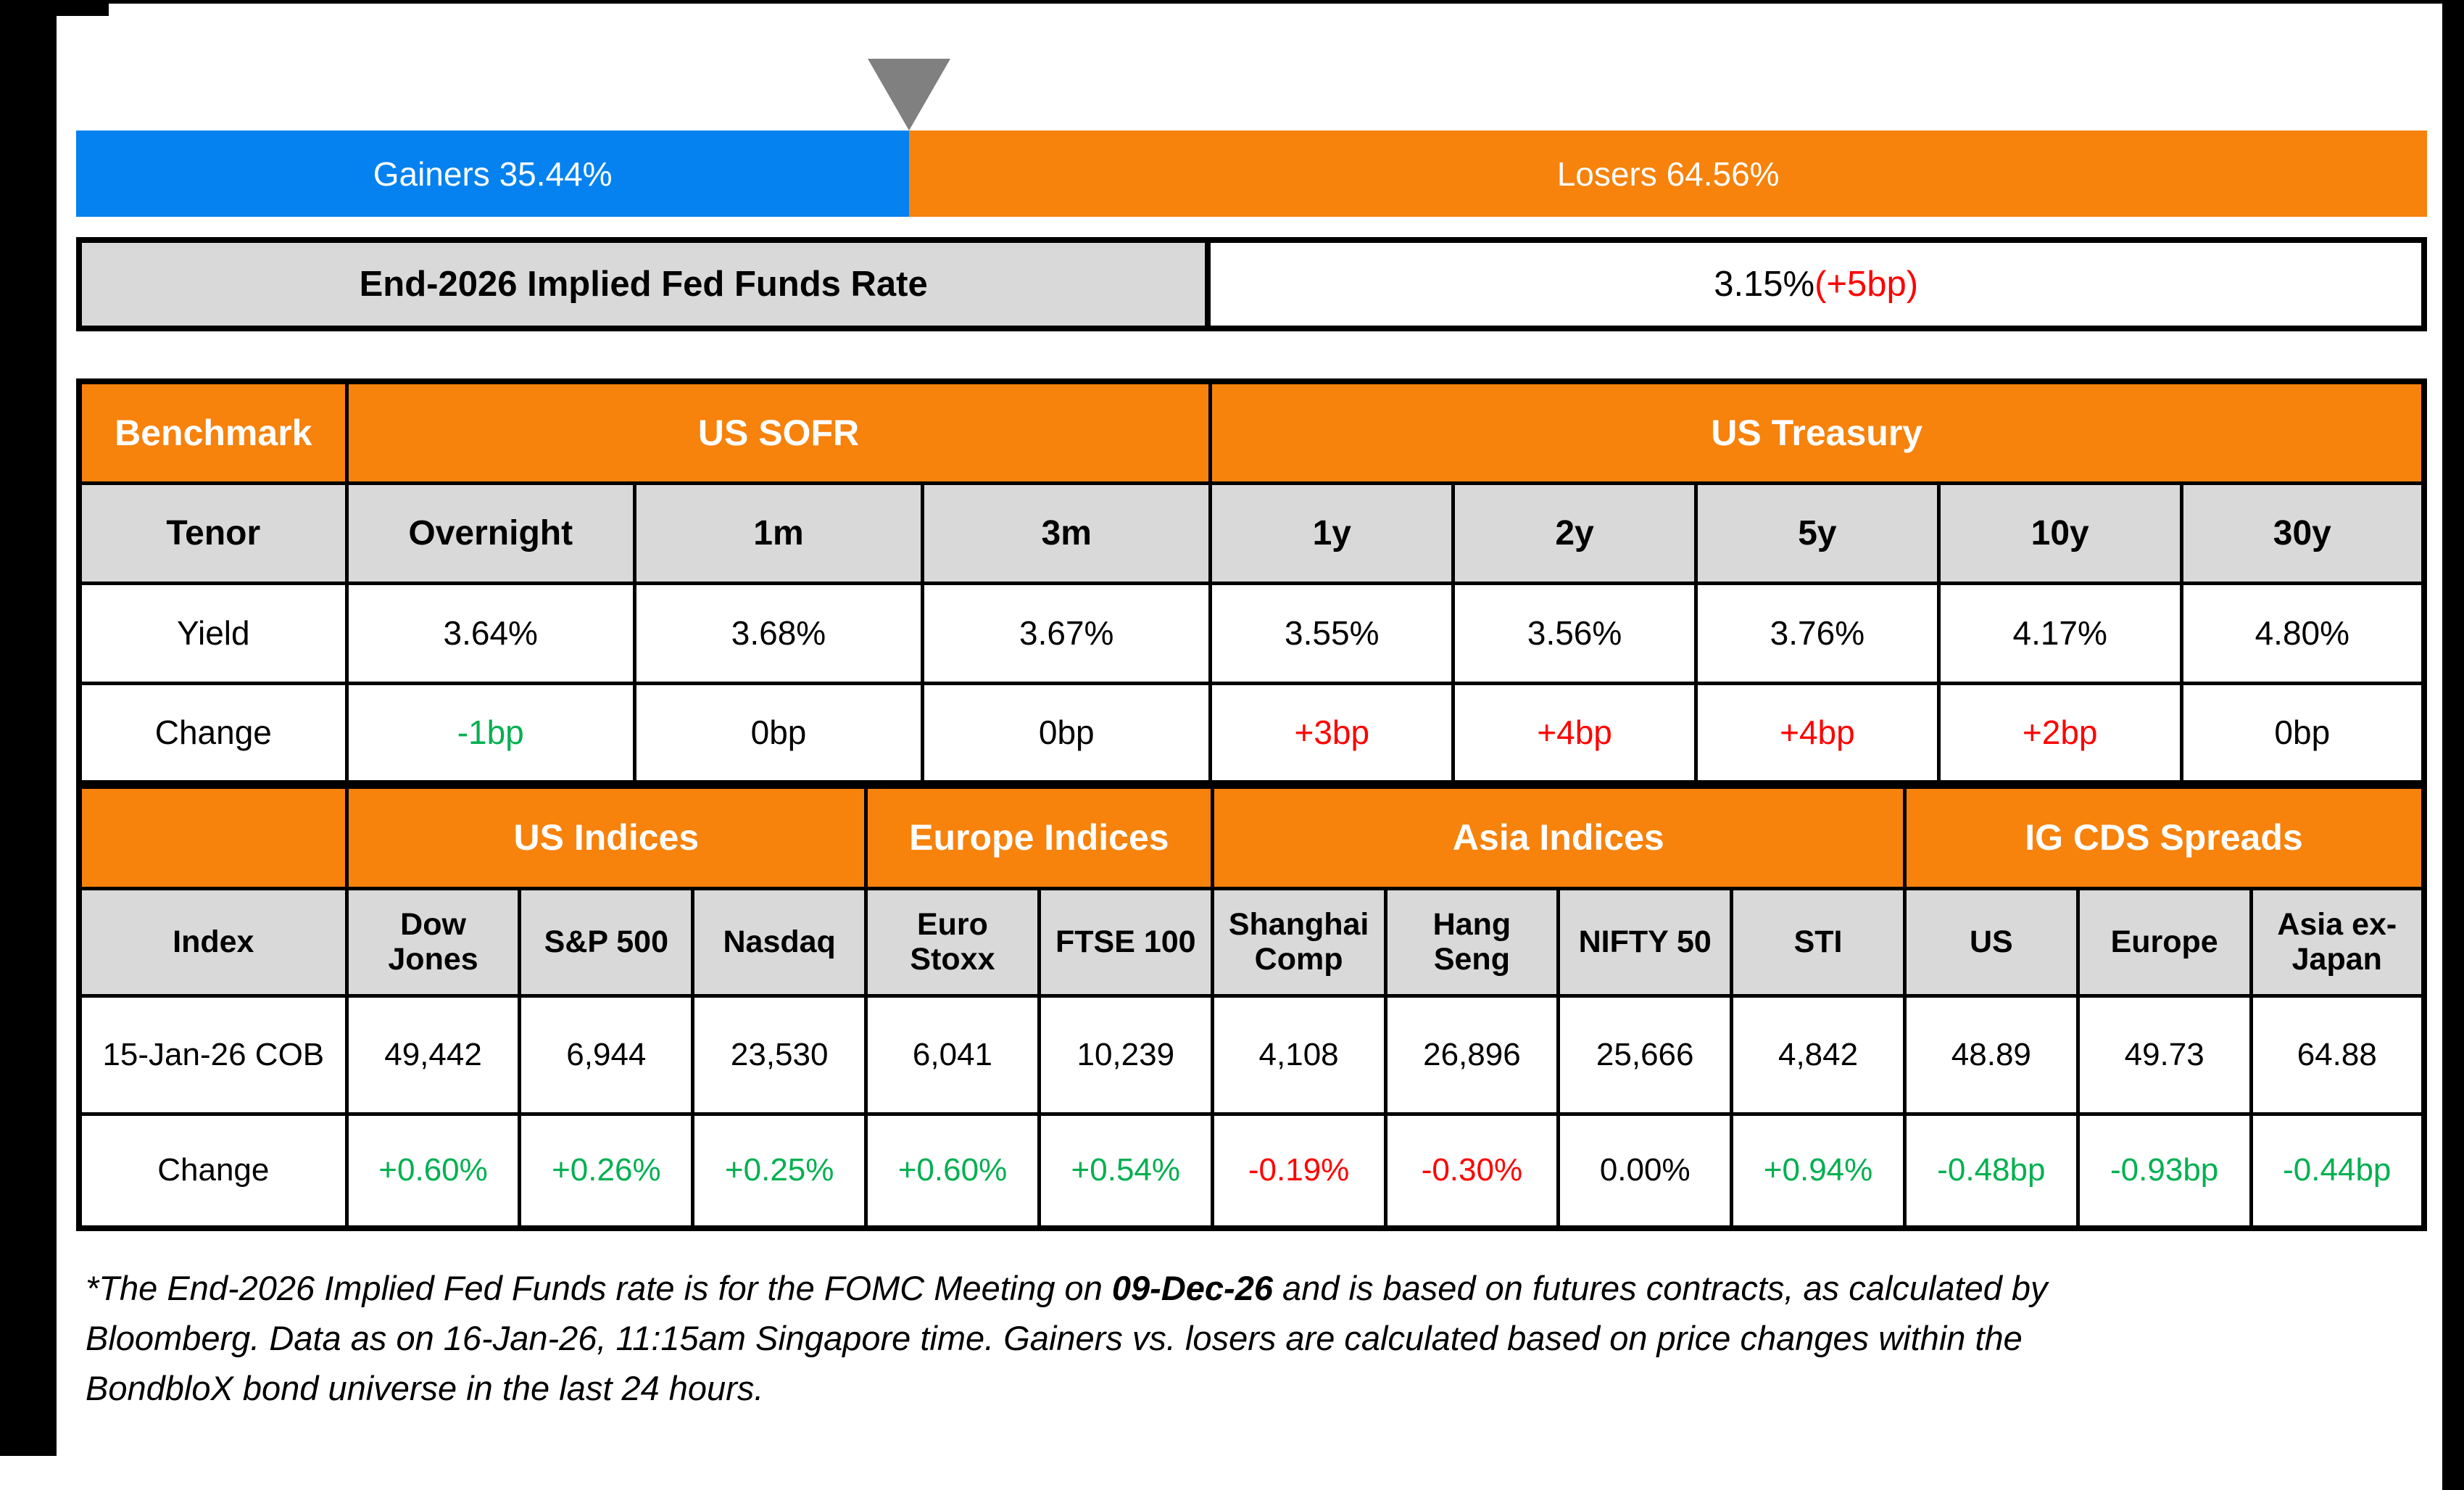 This screenshot has height=1490, width=2464. I want to click on gainers-losers-bar: Gainers 35.44% Losers 64.56%, so click(1252, 174).